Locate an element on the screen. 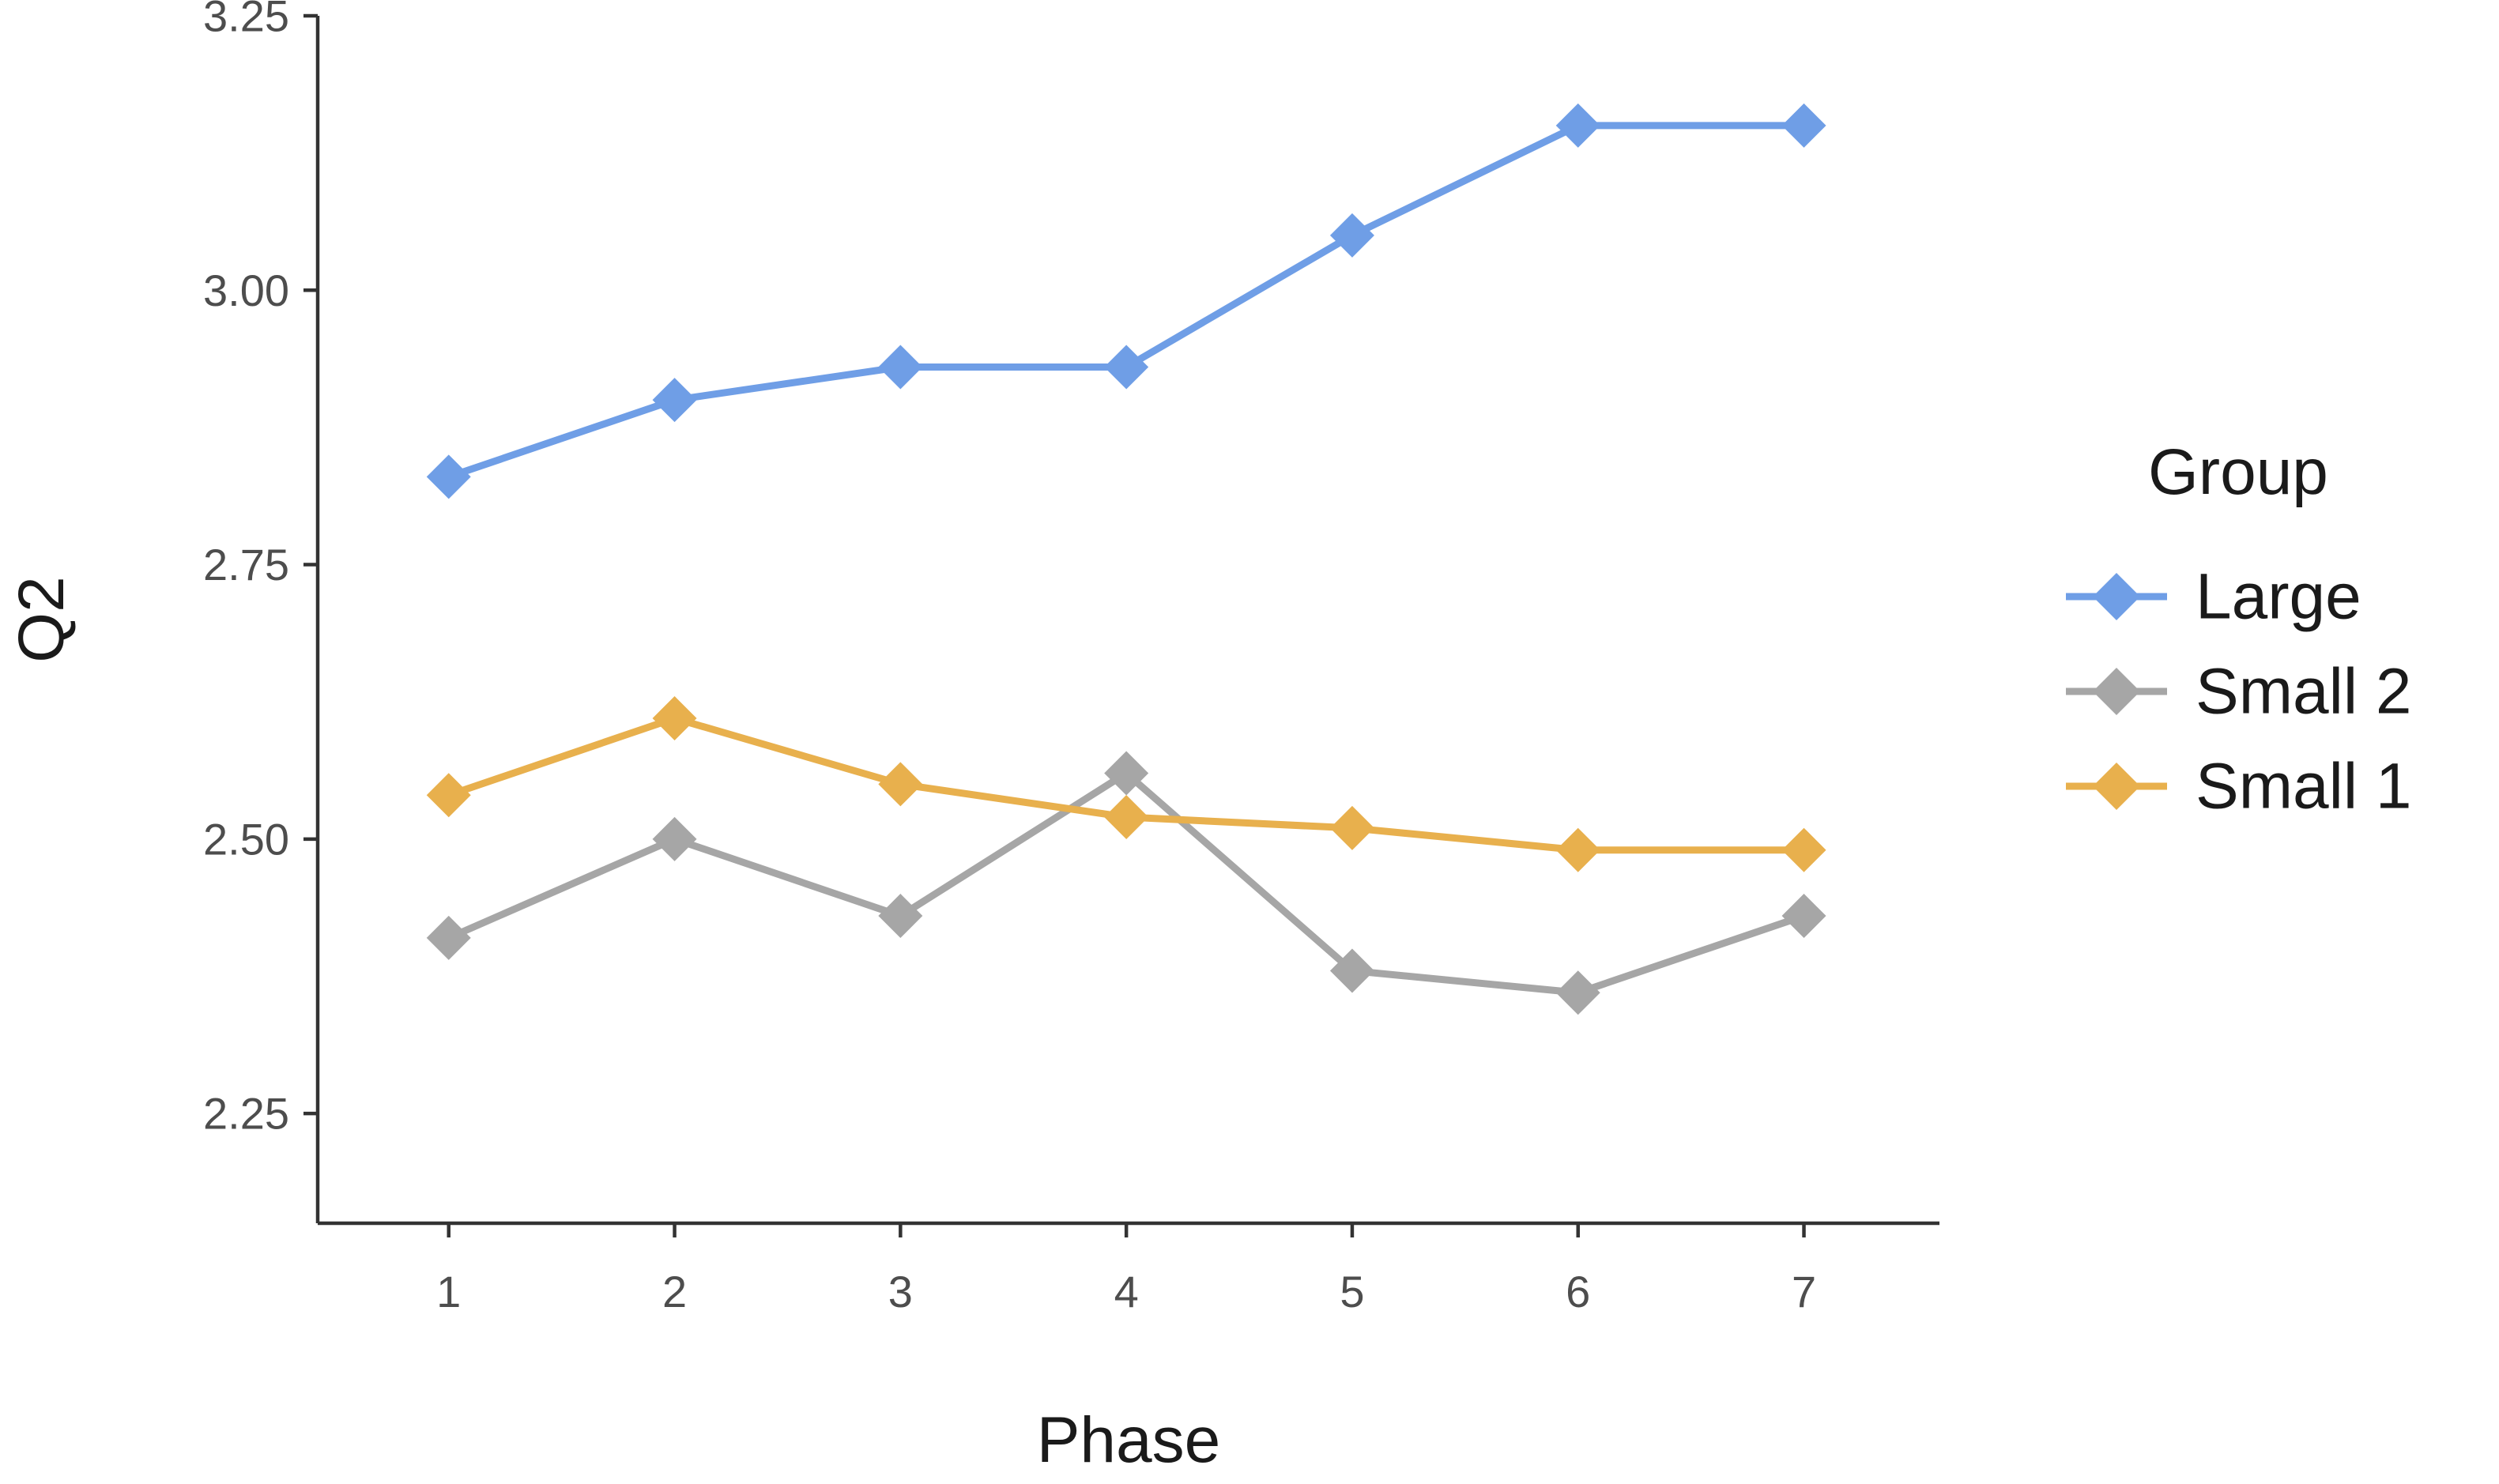 This screenshot has height=1484, width=2499. x-axis-title: Phase is located at coordinates (1129, 1440).